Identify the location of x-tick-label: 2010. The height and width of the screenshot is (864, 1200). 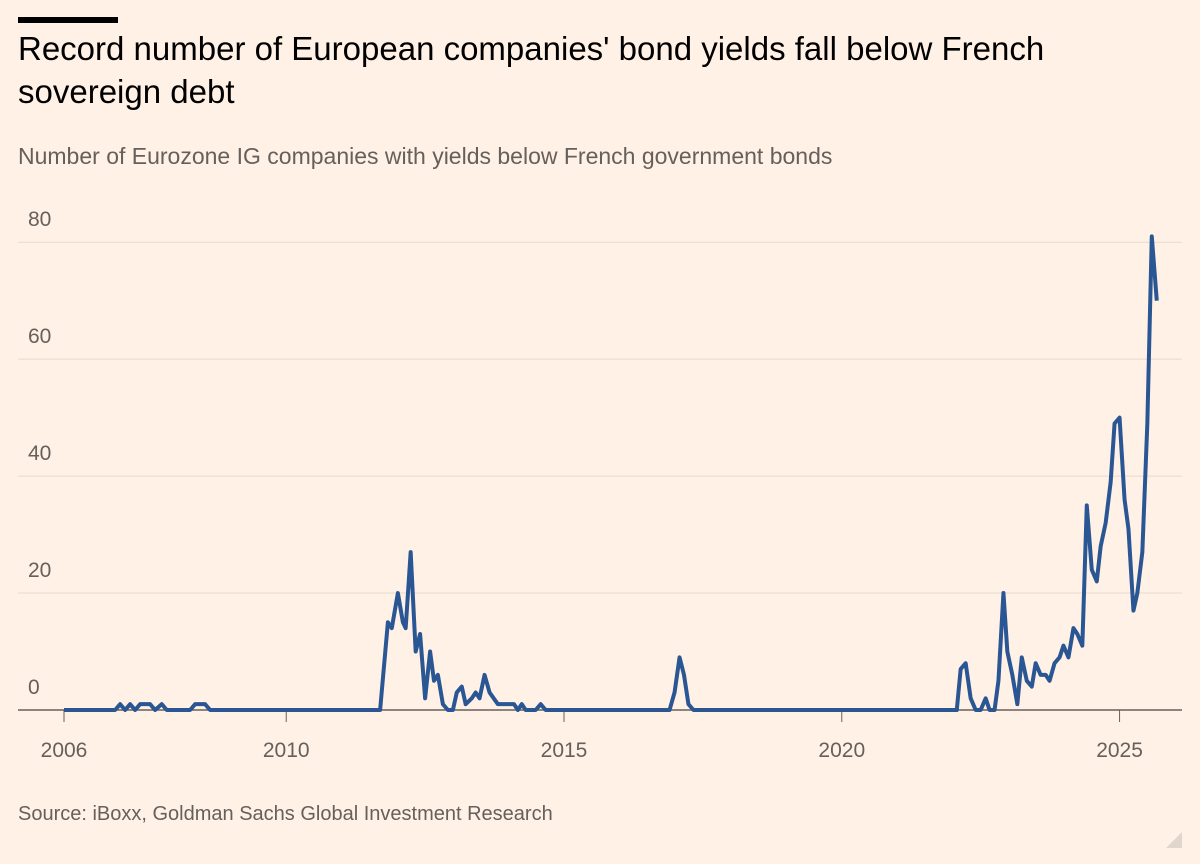
(286, 750).